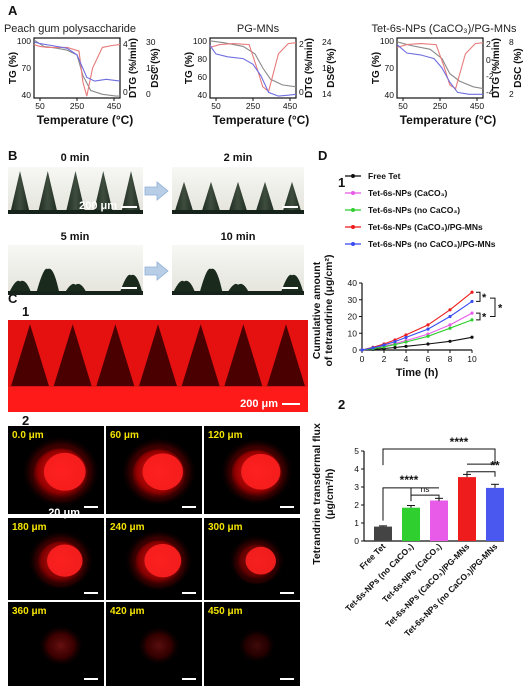 The height and width of the screenshot is (699, 532). I want to click on sig-label-3: ns, so click(425, 489).